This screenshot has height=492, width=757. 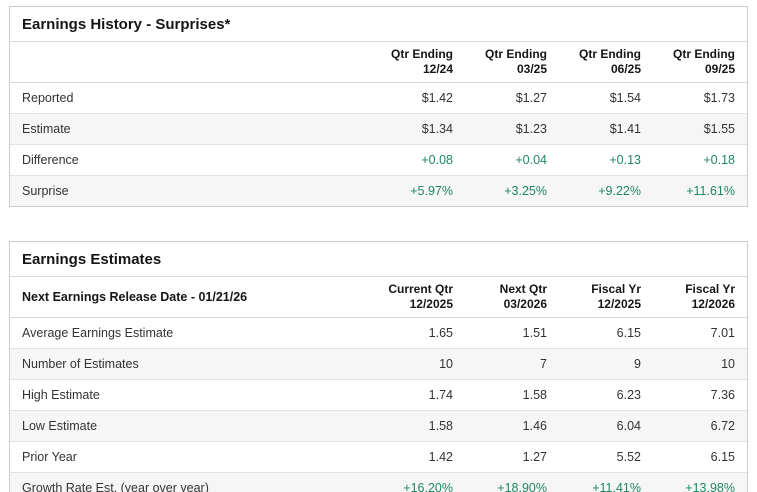 I want to click on cell-value: 1.27, so click(x=512, y=457).